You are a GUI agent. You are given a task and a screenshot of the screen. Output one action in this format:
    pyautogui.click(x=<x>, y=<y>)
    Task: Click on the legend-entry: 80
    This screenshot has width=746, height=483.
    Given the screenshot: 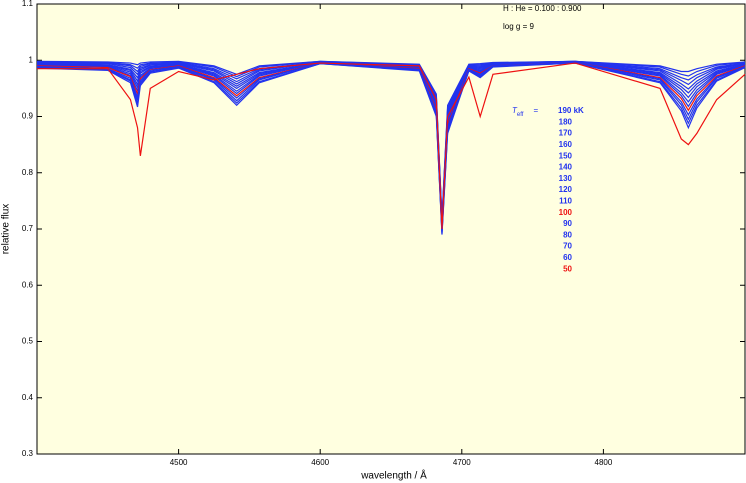 What is the action you would take?
    pyautogui.click(x=567, y=234)
    